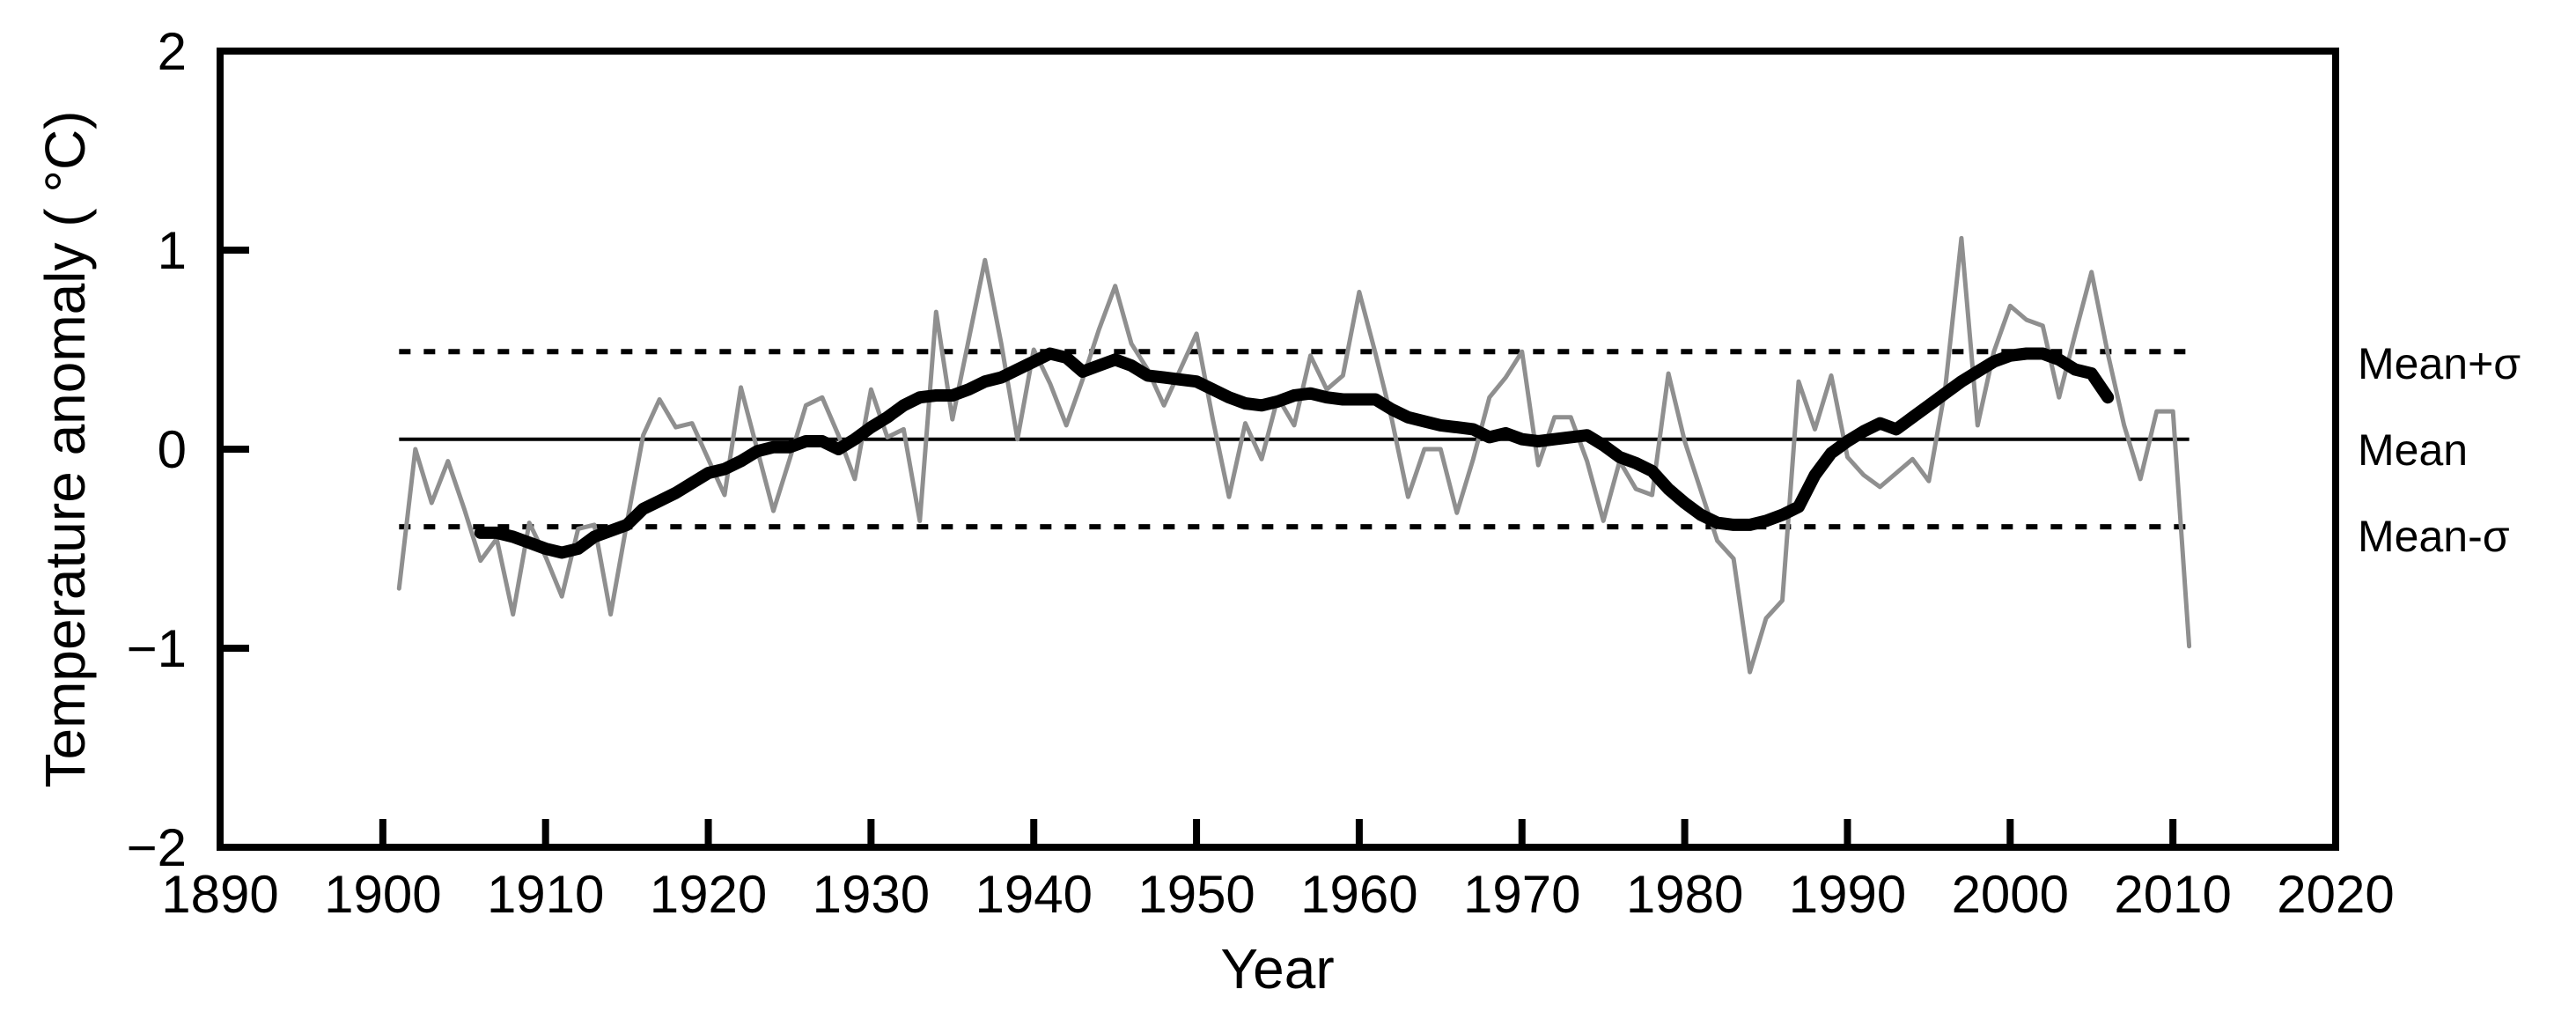 This screenshot has width=2576, height=1019. Describe the element at coordinates (1685, 894) in the screenshot. I see `x-tick-label: 1980` at that location.